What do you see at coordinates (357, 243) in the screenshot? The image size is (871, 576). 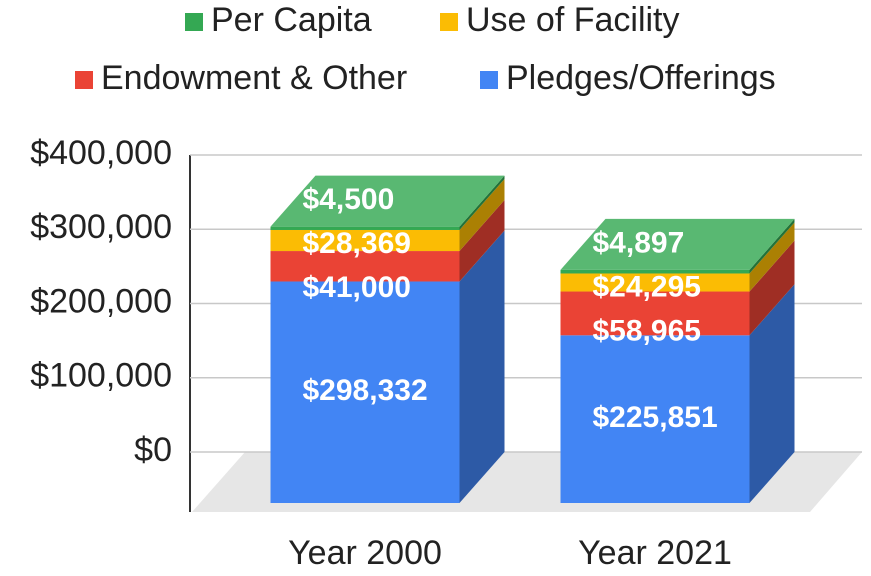 I see `data-label: $28,369` at bounding box center [357, 243].